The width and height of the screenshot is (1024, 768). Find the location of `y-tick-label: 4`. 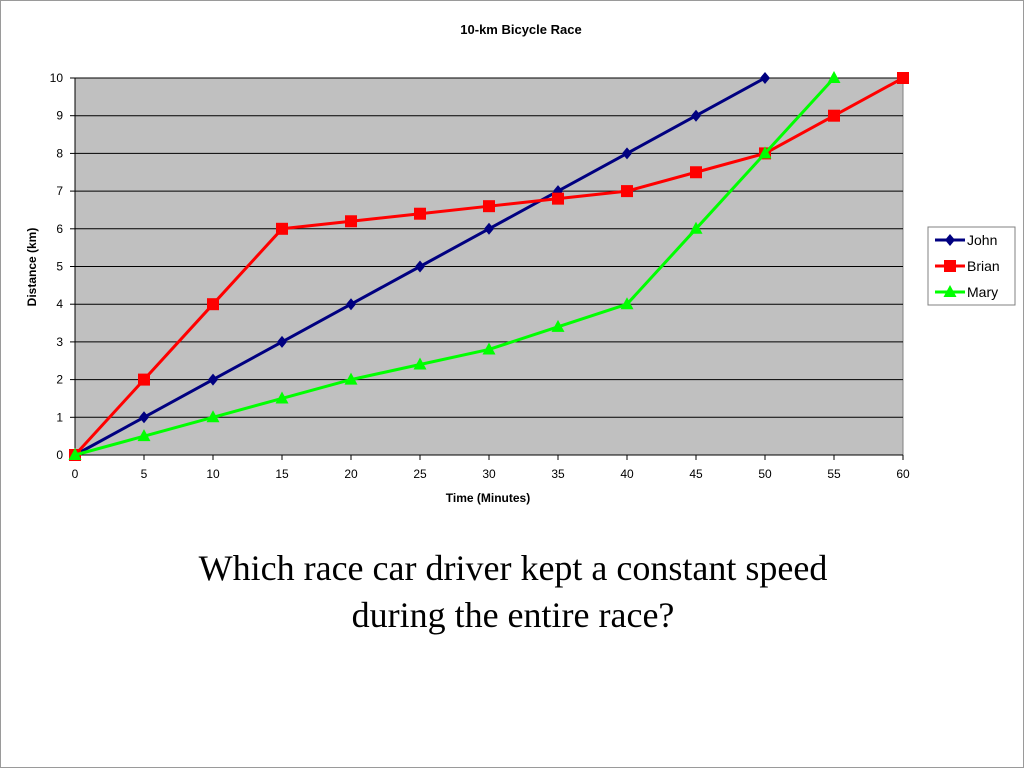

y-tick-label: 4 is located at coordinates (59, 304).